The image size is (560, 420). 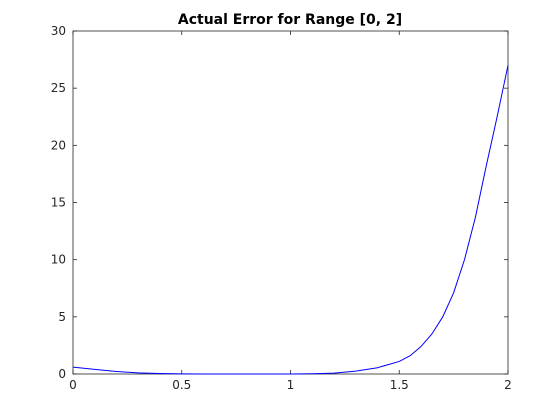 I want to click on chart-title: Actual Error for Range [0, 2], so click(x=290, y=20).